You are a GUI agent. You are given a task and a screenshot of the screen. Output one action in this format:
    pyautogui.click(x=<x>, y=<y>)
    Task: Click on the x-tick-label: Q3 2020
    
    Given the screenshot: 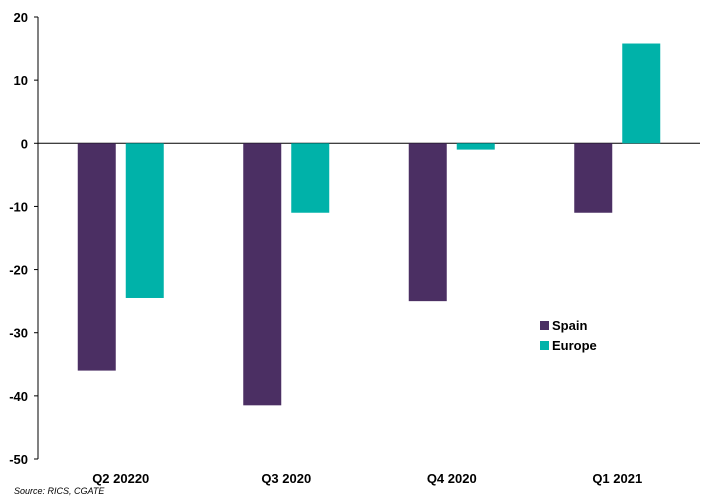 What is the action you would take?
    pyautogui.click(x=286, y=478)
    